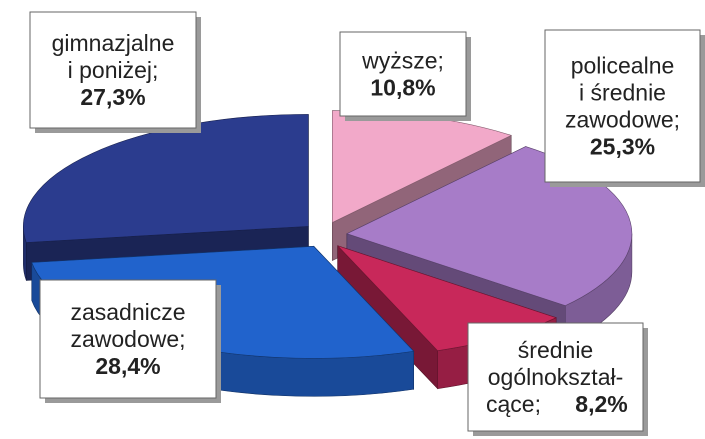 The height and width of the screenshot is (439, 705). I want to click on category-label: średnie ogólnokształ-cące;, so click(554, 377).